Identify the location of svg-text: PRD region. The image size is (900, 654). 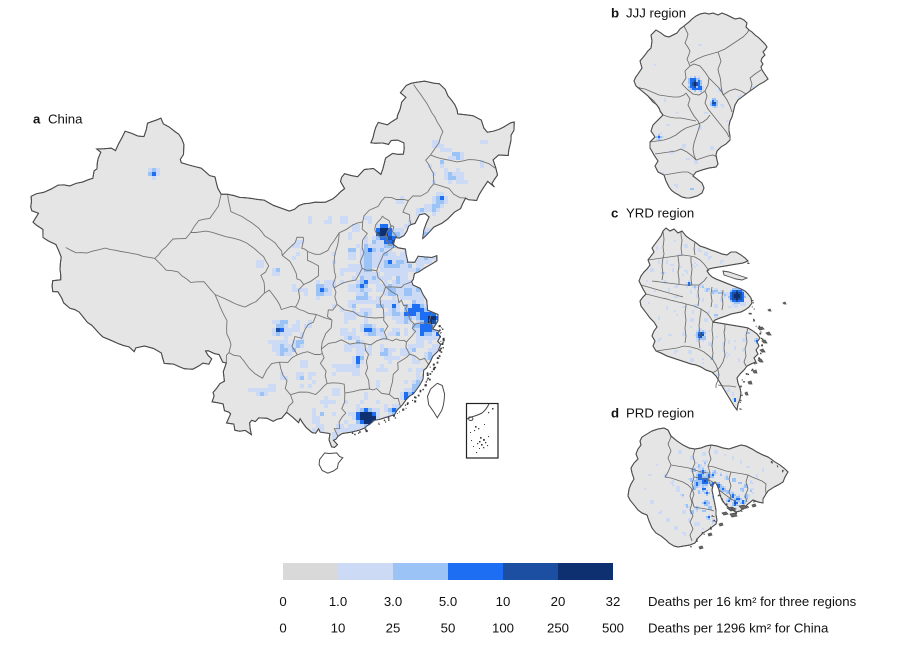
(660, 413).